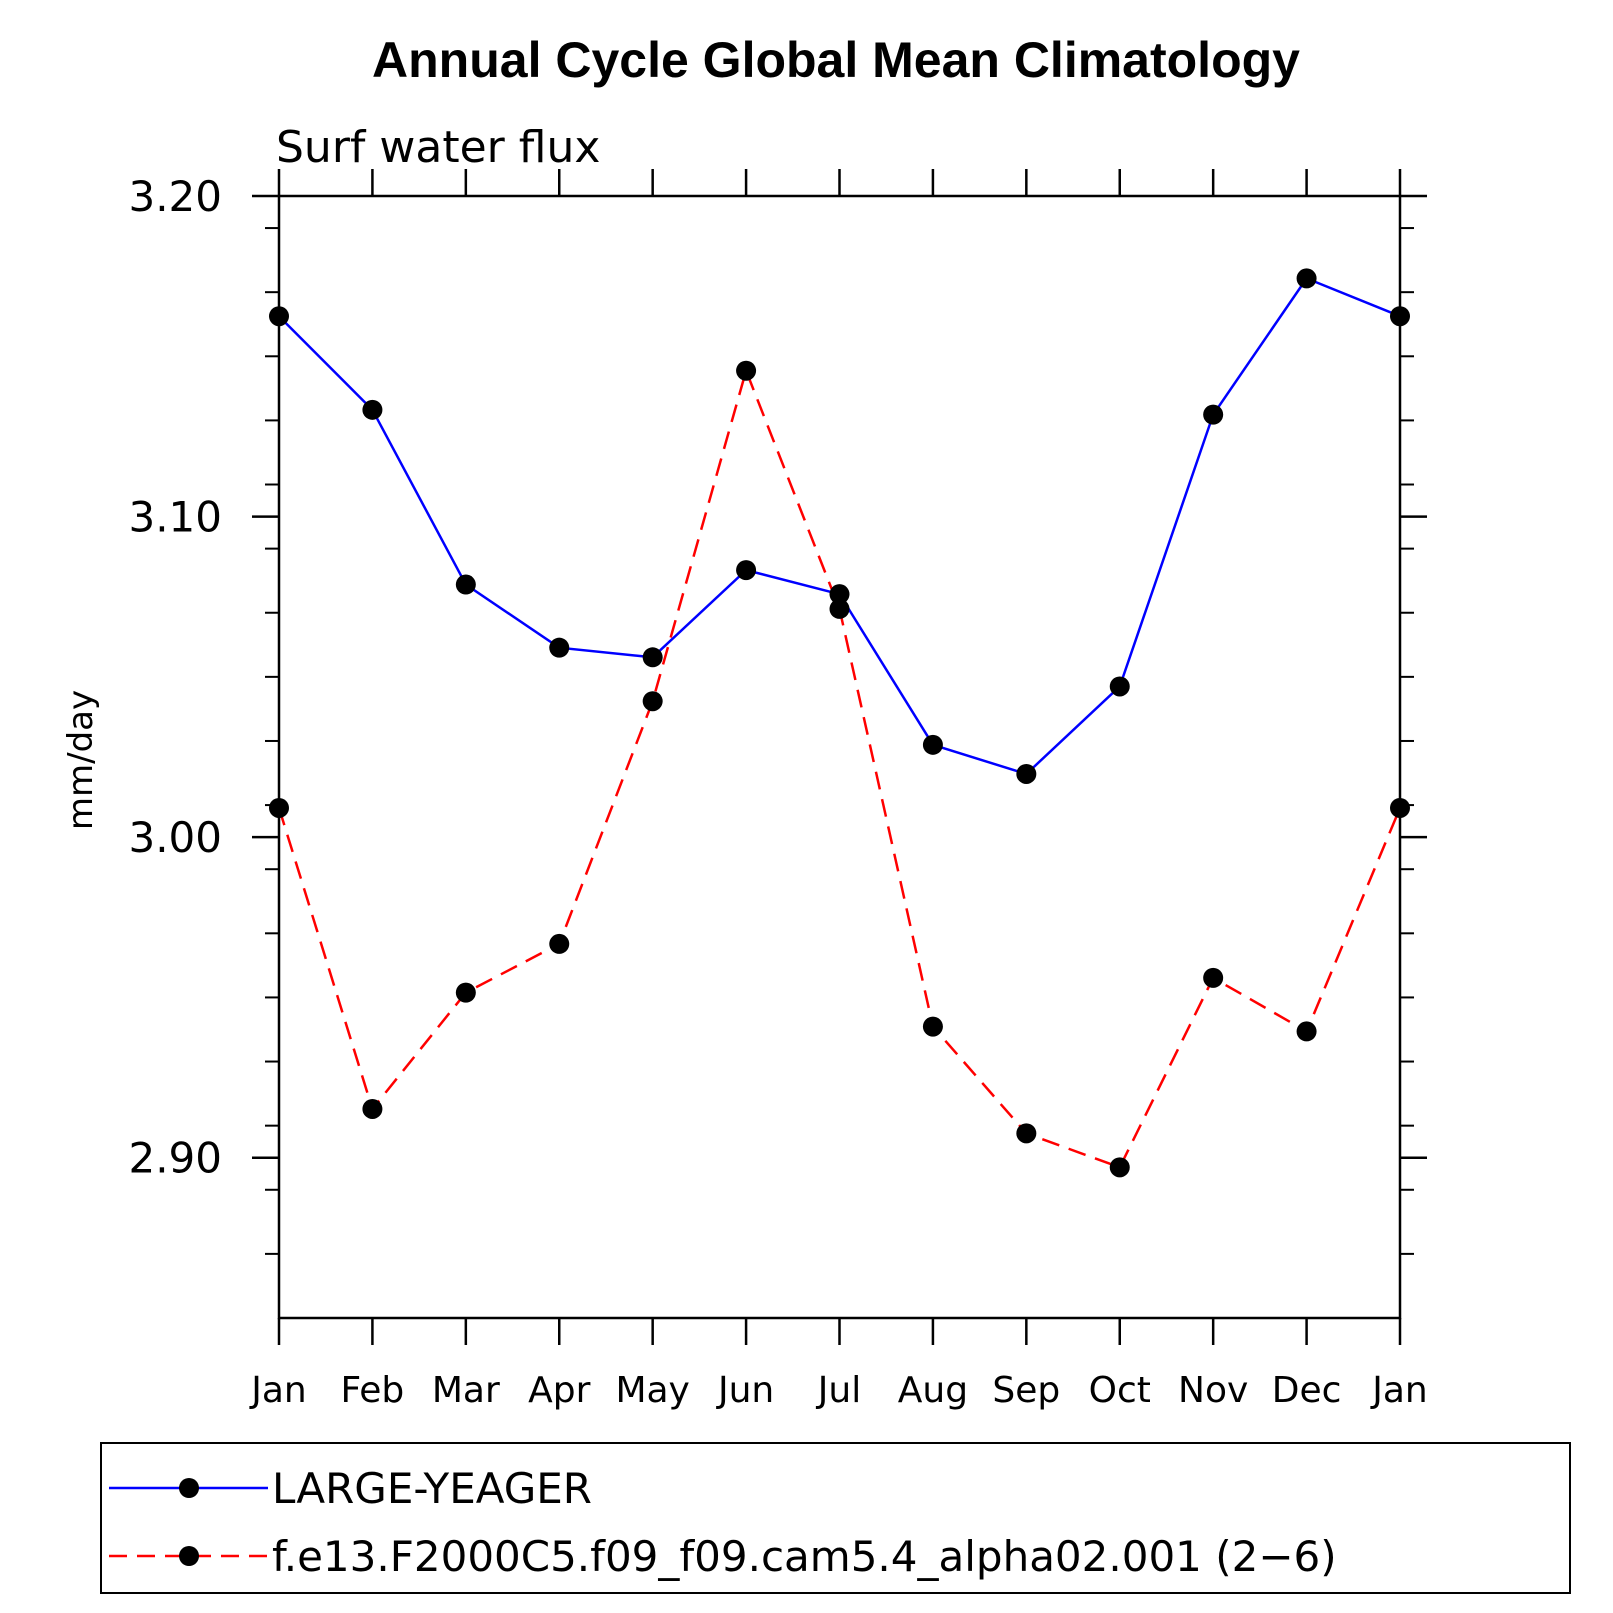 The image size is (1613, 1613). What do you see at coordinates (933, 1390) in the screenshot?
I see `x-tick-label: Aug` at bounding box center [933, 1390].